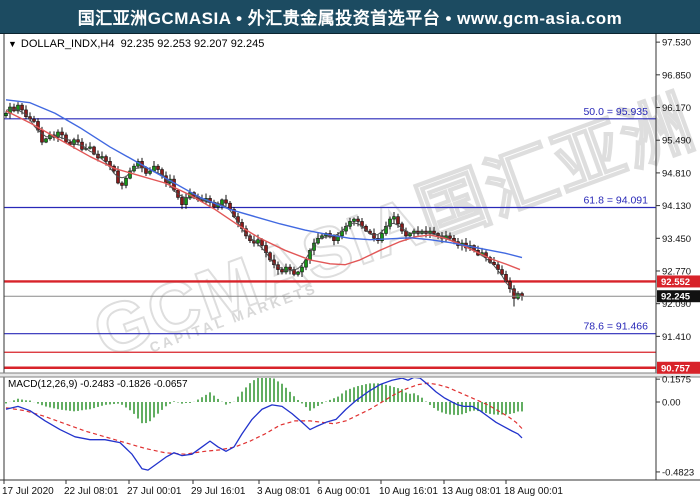  Describe the element at coordinates (615, 327) in the screenshot. I see `svg-text: 78.6 = 91.466` at that location.